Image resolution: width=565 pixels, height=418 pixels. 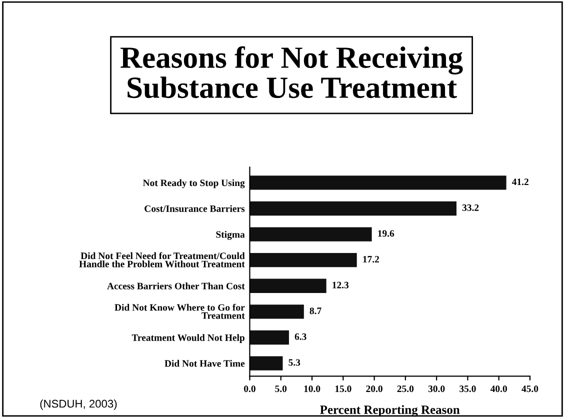 I want to click on y-tick-label: Cost/Insurance Barriers, so click(x=194, y=208).